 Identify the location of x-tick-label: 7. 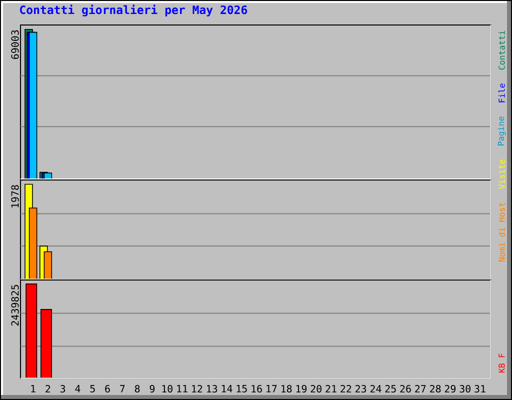
(122, 388).